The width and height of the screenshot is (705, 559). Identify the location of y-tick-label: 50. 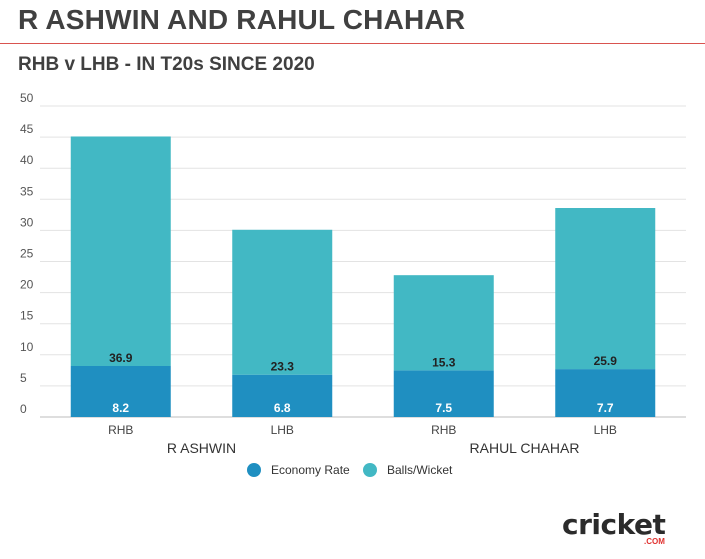
(27, 98).